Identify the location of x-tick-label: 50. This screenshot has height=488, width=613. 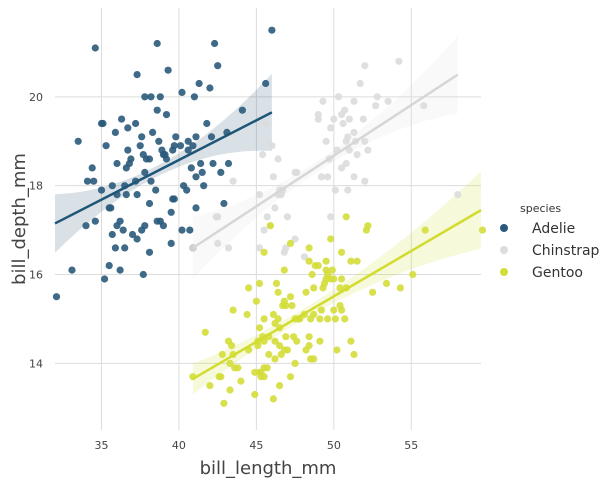
(334, 445).